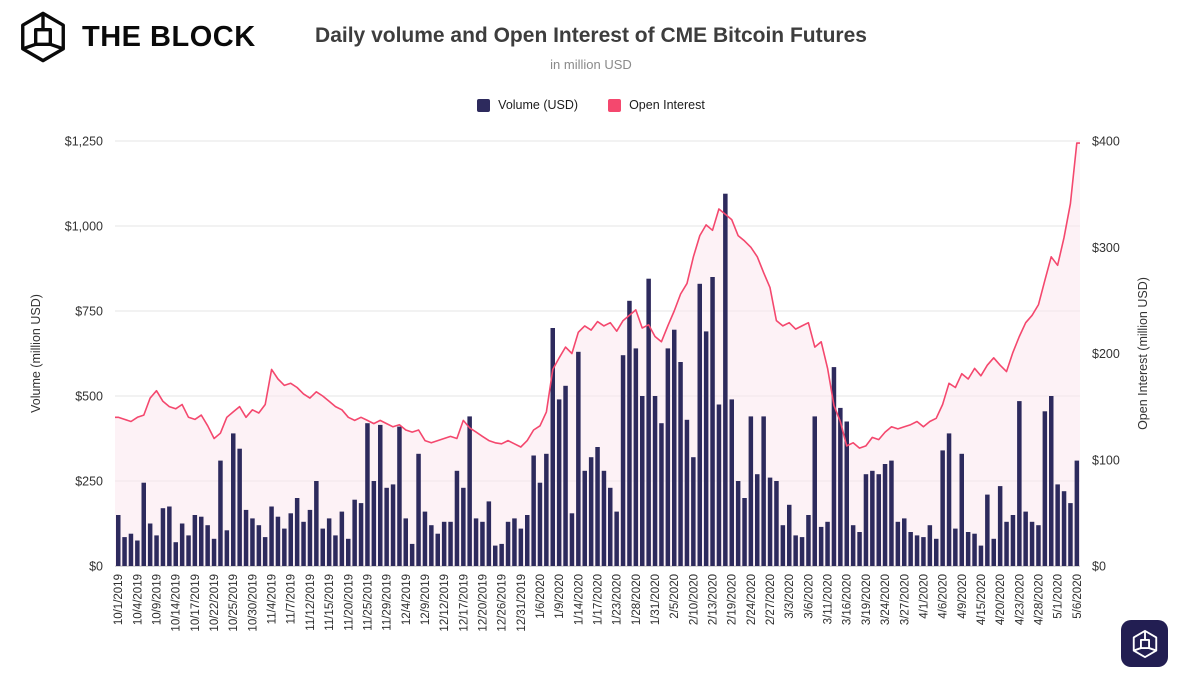 This screenshot has width=1182, height=675. I want to click on x-tick-label: 10/22/2019, so click(215, 603).